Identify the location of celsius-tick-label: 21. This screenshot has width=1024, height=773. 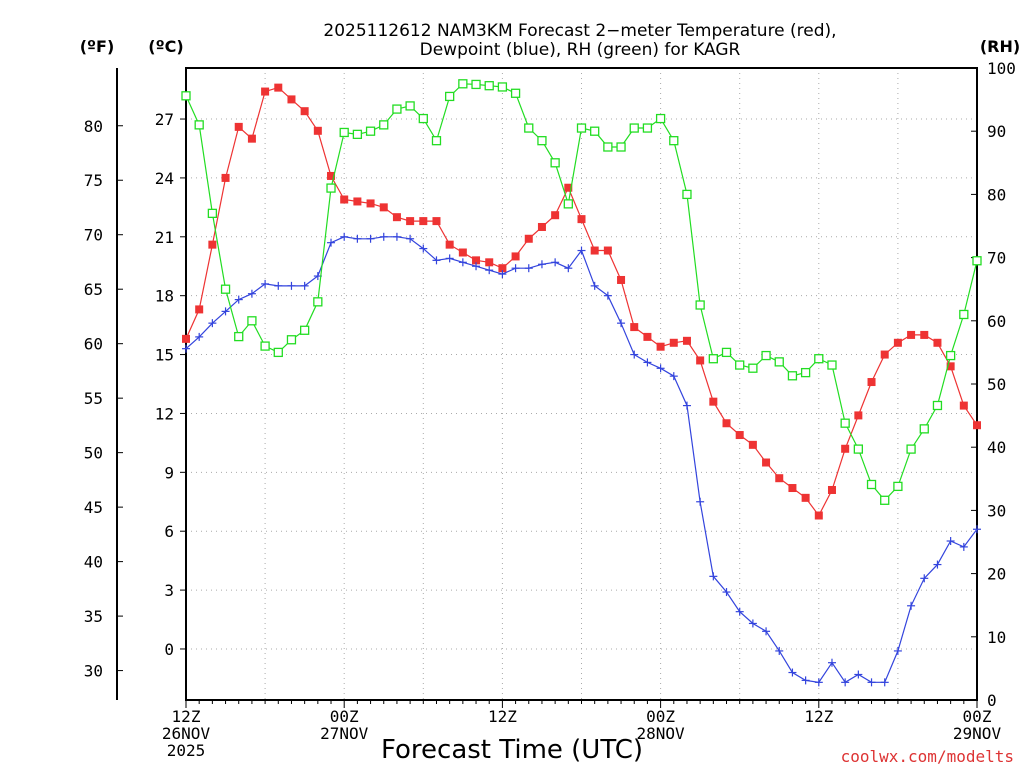
(164, 237).